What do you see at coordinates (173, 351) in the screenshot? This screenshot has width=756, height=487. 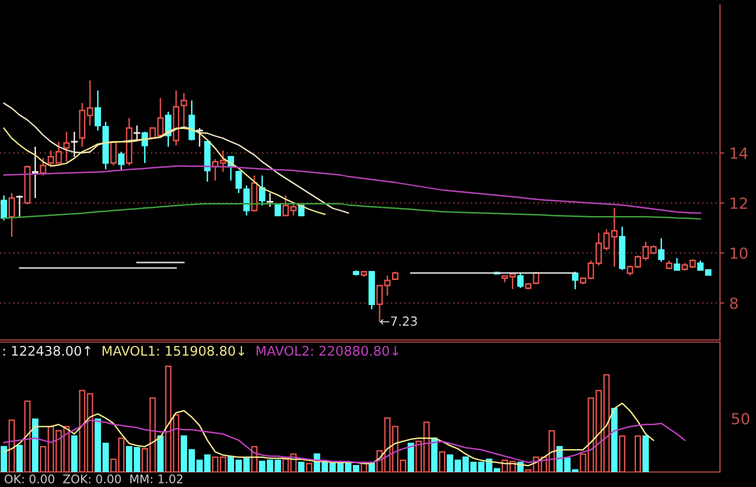 I see `text: MAVOL1: 151908.80↓` at bounding box center [173, 351].